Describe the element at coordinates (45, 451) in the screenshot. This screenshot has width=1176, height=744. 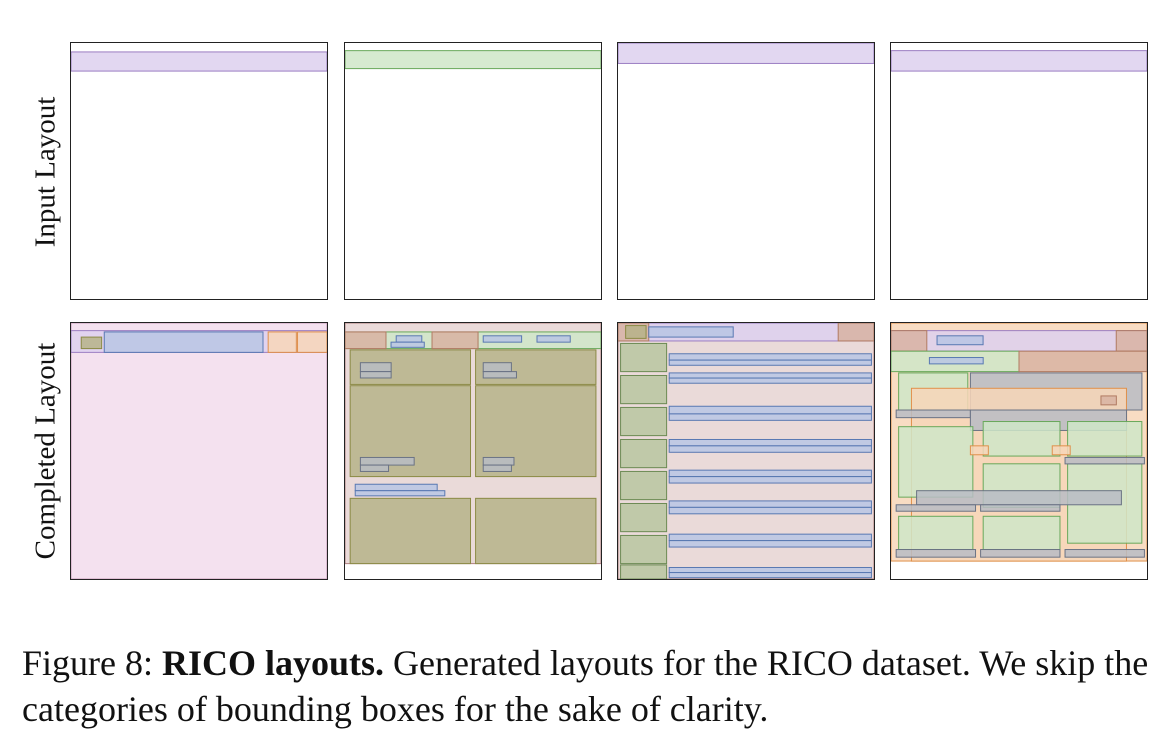
I see `row-label-completed: Completed Layout` at that location.